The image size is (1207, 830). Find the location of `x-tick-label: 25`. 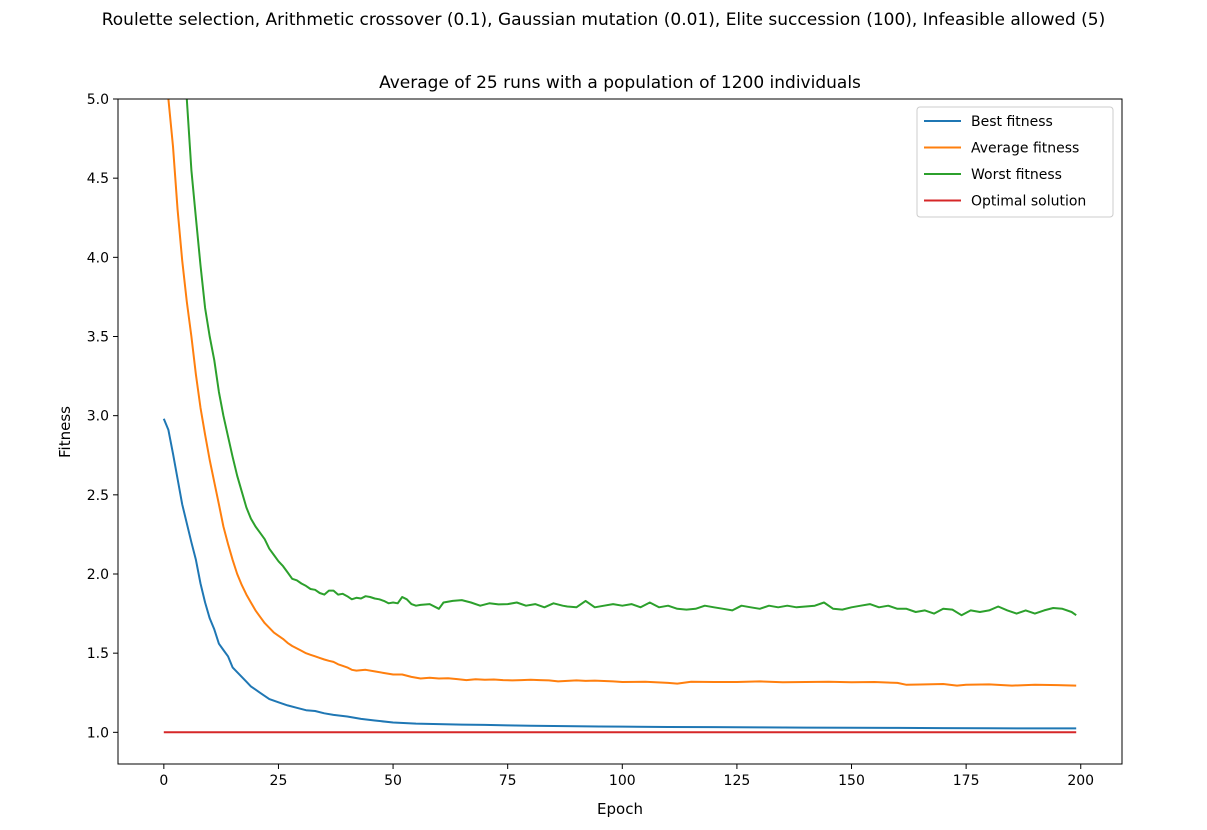

x-tick-label: 25 is located at coordinates (279, 781).